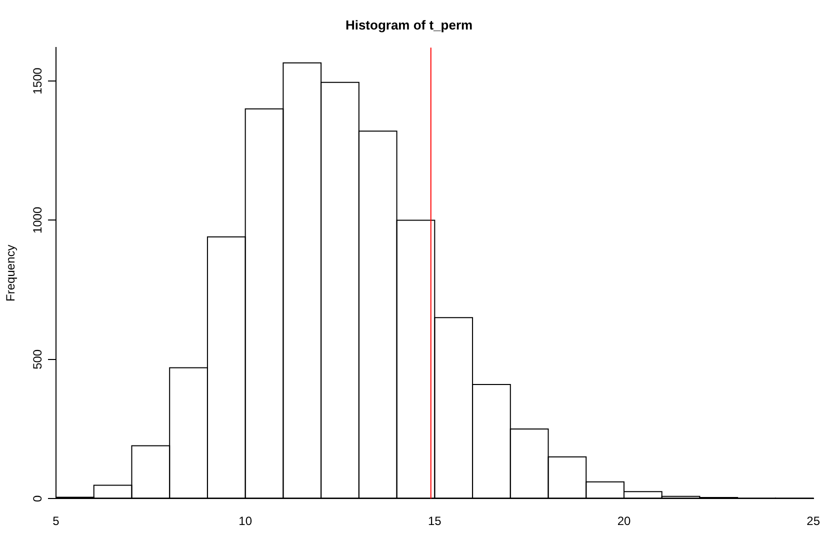  I want to click on x-tick-label: 5, so click(56, 521).